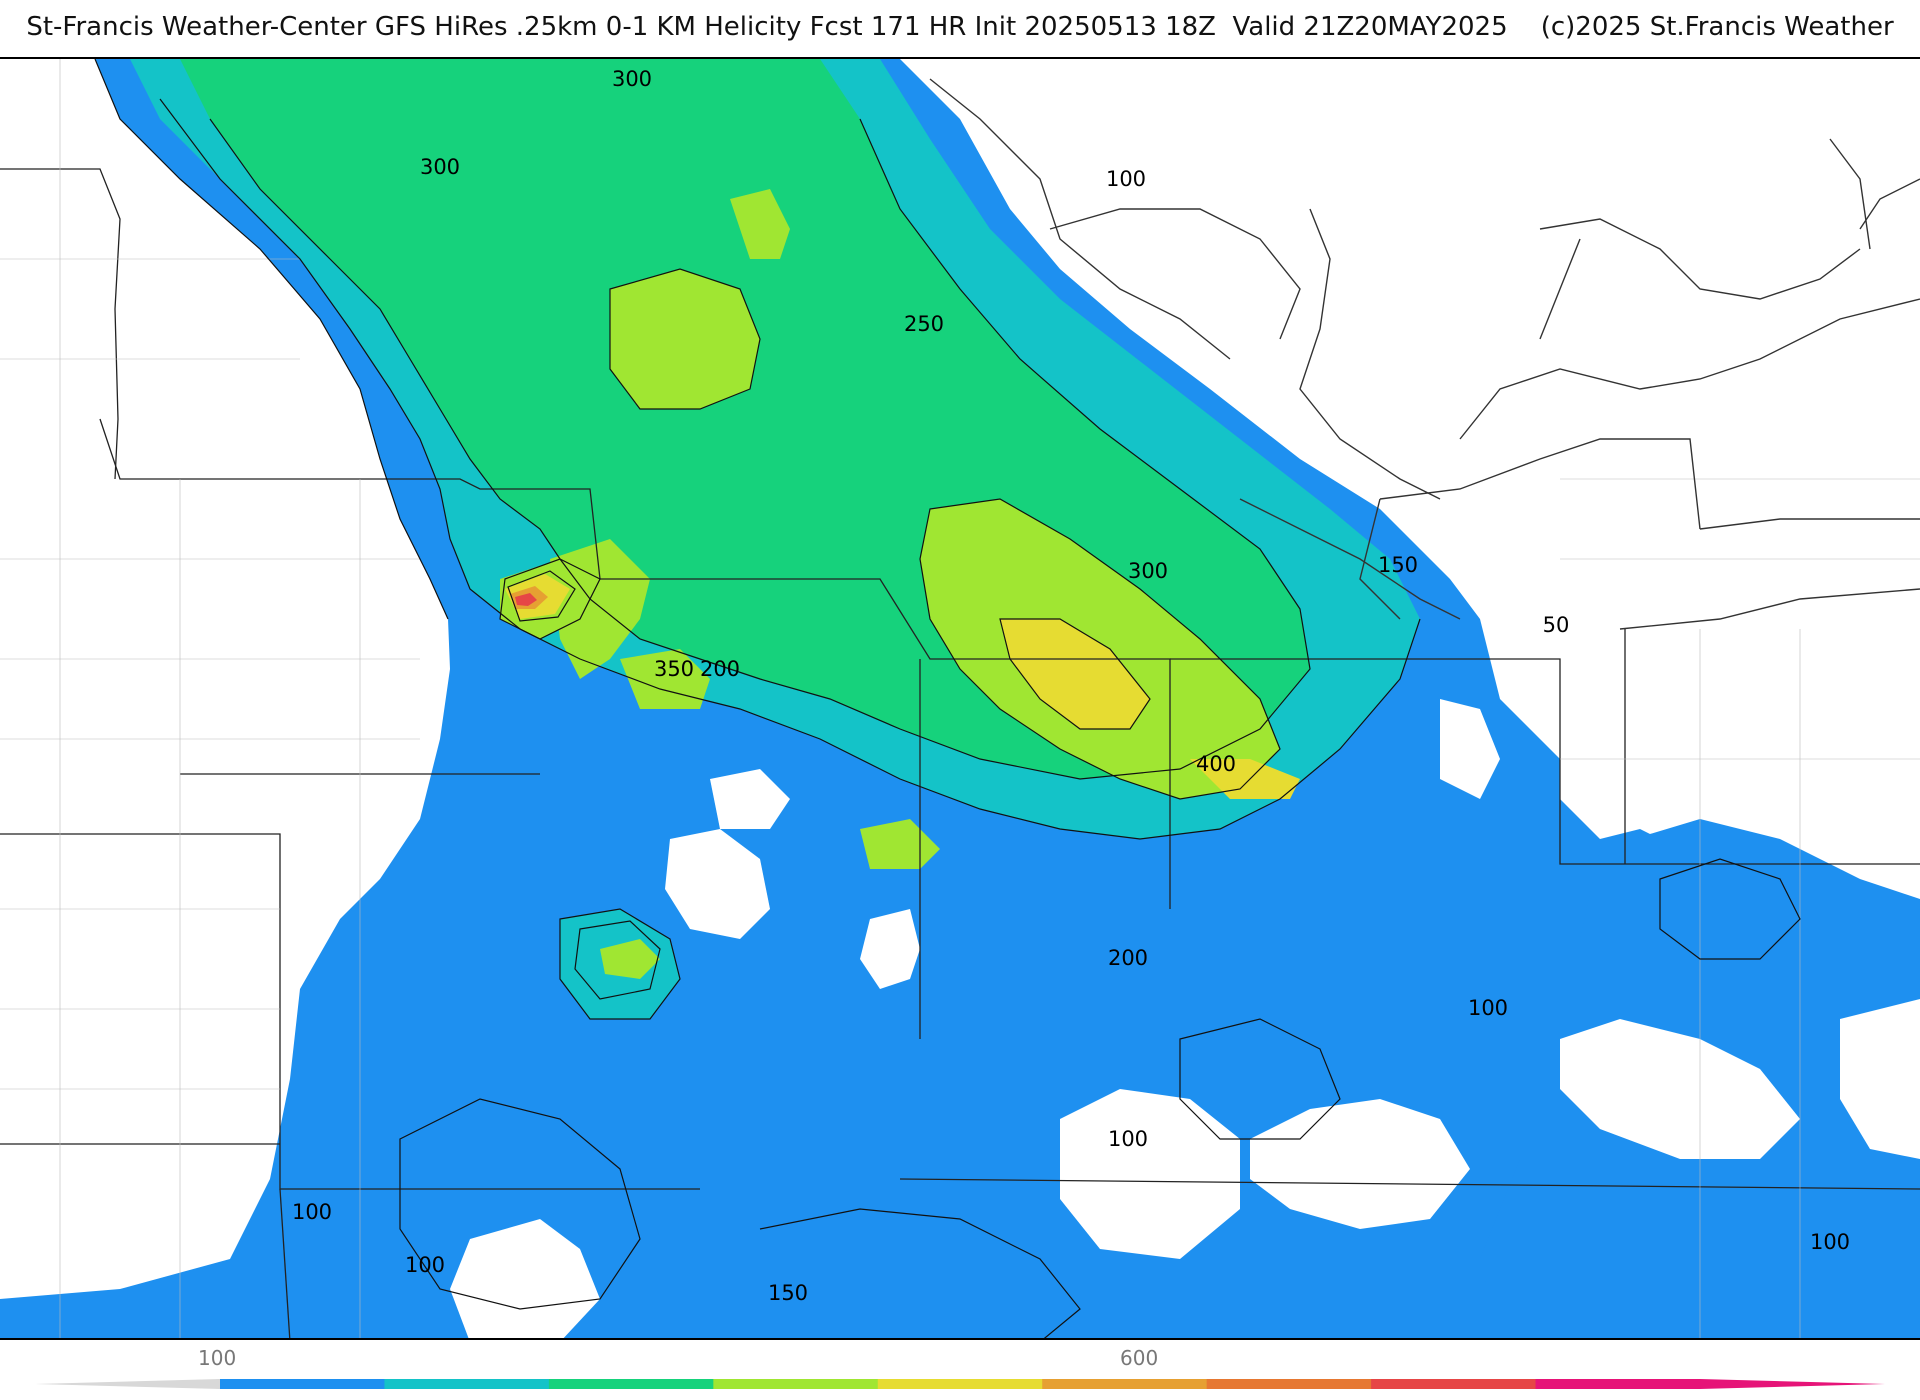  I want to click on contour-label-300-b: 300, so click(440, 167).